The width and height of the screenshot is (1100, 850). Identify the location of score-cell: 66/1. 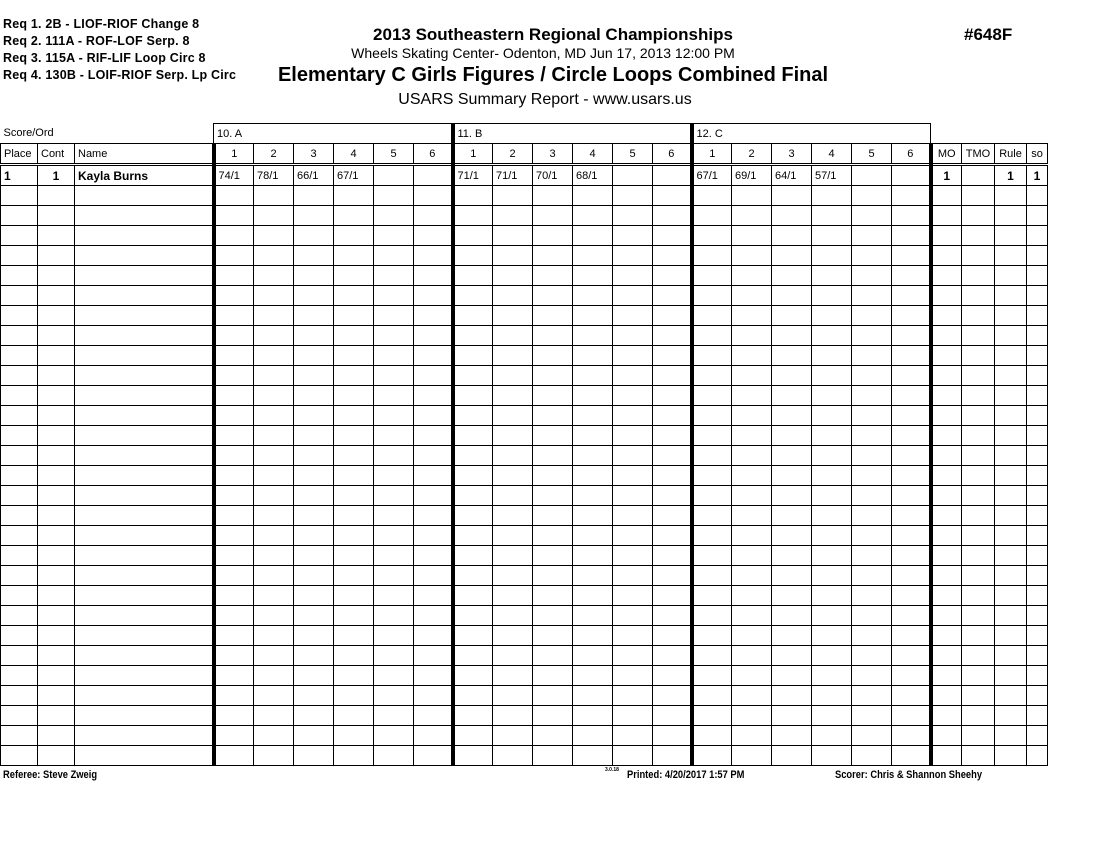
(313, 175).